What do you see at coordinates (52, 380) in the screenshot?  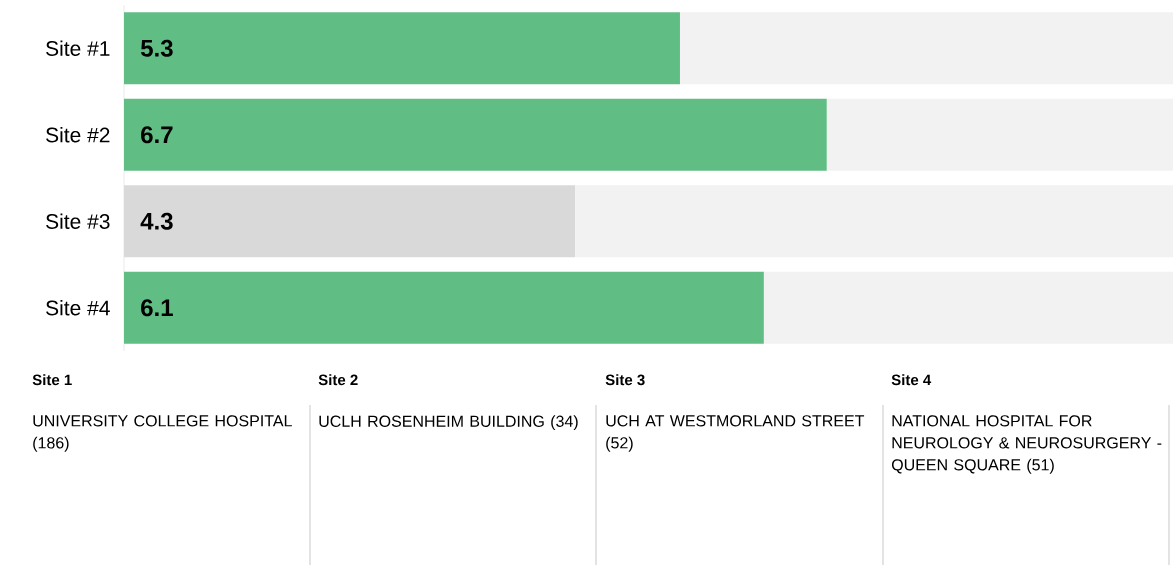 I see `text: Site 1` at bounding box center [52, 380].